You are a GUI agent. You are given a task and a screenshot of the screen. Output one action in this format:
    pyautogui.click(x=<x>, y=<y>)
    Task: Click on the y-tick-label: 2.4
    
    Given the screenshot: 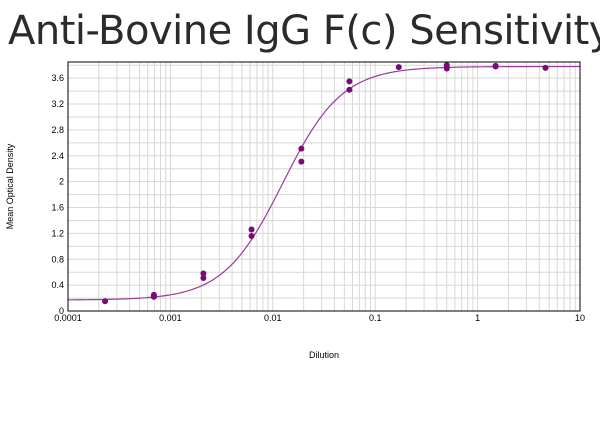 What is the action you would take?
    pyautogui.click(x=57, y=156)
    